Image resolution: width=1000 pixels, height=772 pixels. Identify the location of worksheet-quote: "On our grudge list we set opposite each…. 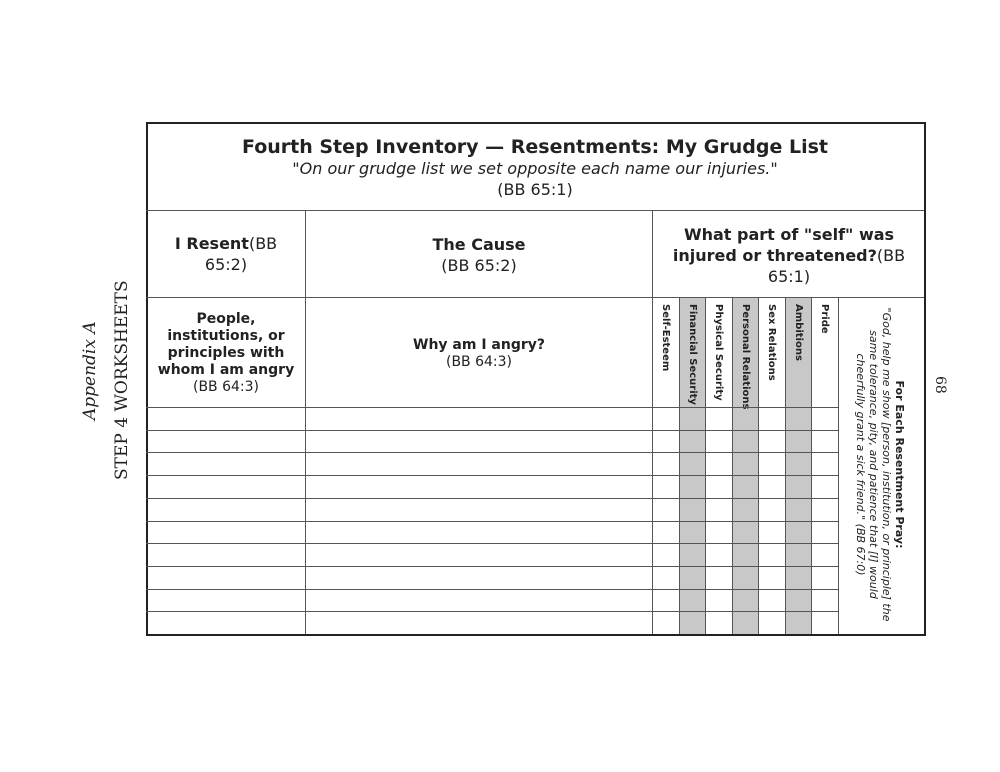
(535, 168).